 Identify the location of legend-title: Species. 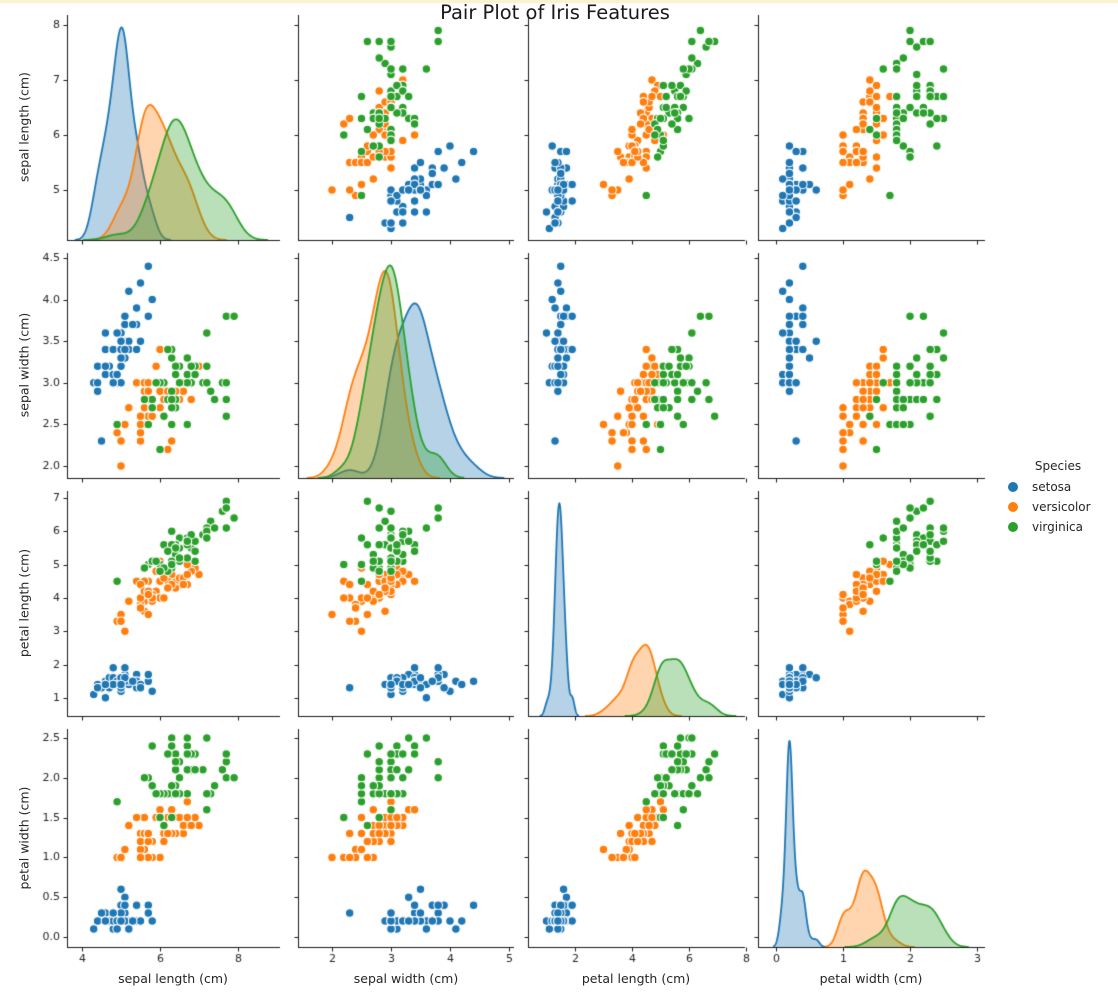
(1058, 466).